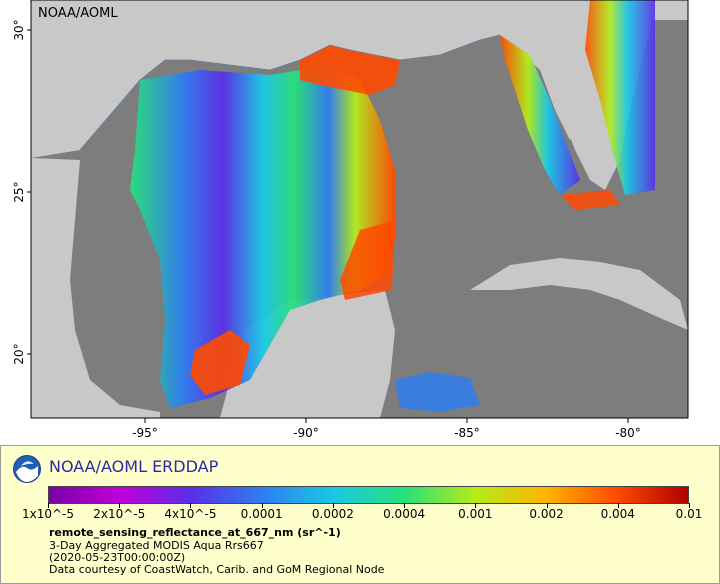 This screenshot has height=584, width=720. I want to click on lon-tick-label: -85°, so click(467, 433).